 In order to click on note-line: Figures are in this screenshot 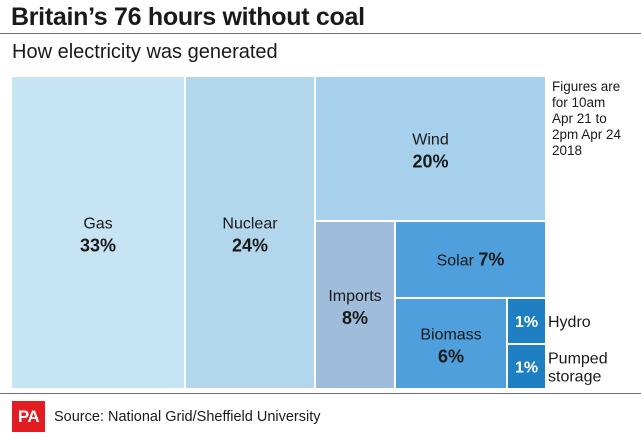, I will do `click(586, 86)`.